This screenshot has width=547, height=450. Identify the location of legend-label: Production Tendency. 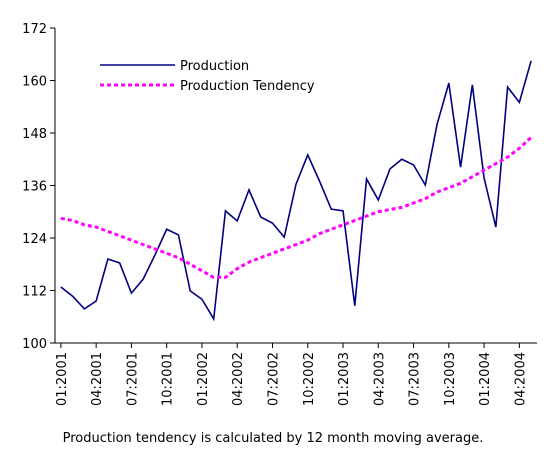
(247, 86).